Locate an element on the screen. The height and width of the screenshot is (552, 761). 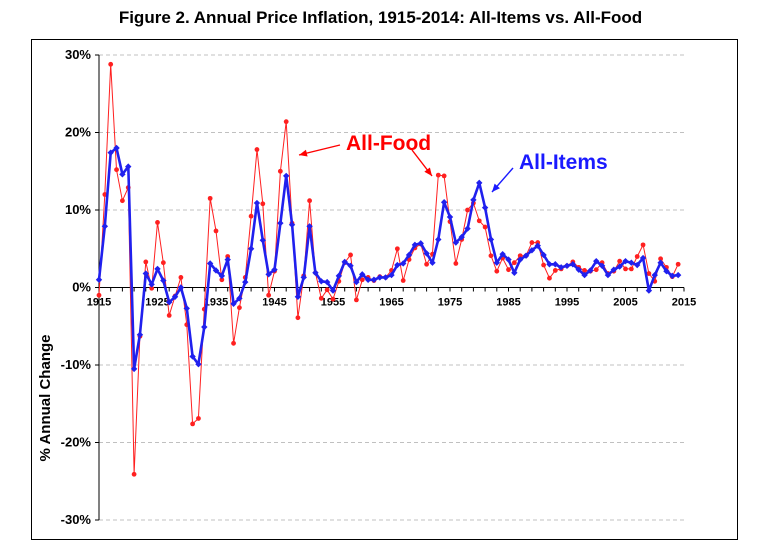
x-tick-label: 1935 is located at coordinates (216, 303).